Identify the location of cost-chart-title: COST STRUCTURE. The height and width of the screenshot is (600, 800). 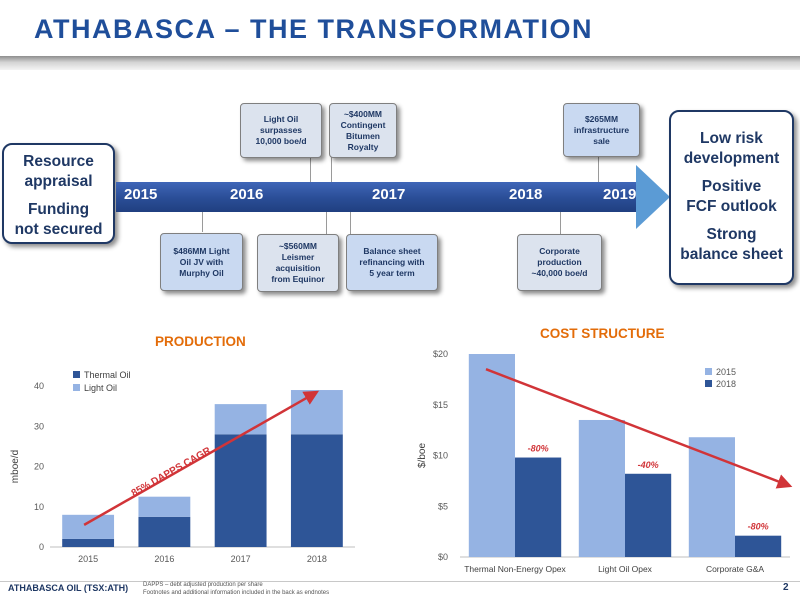
(602, 333).